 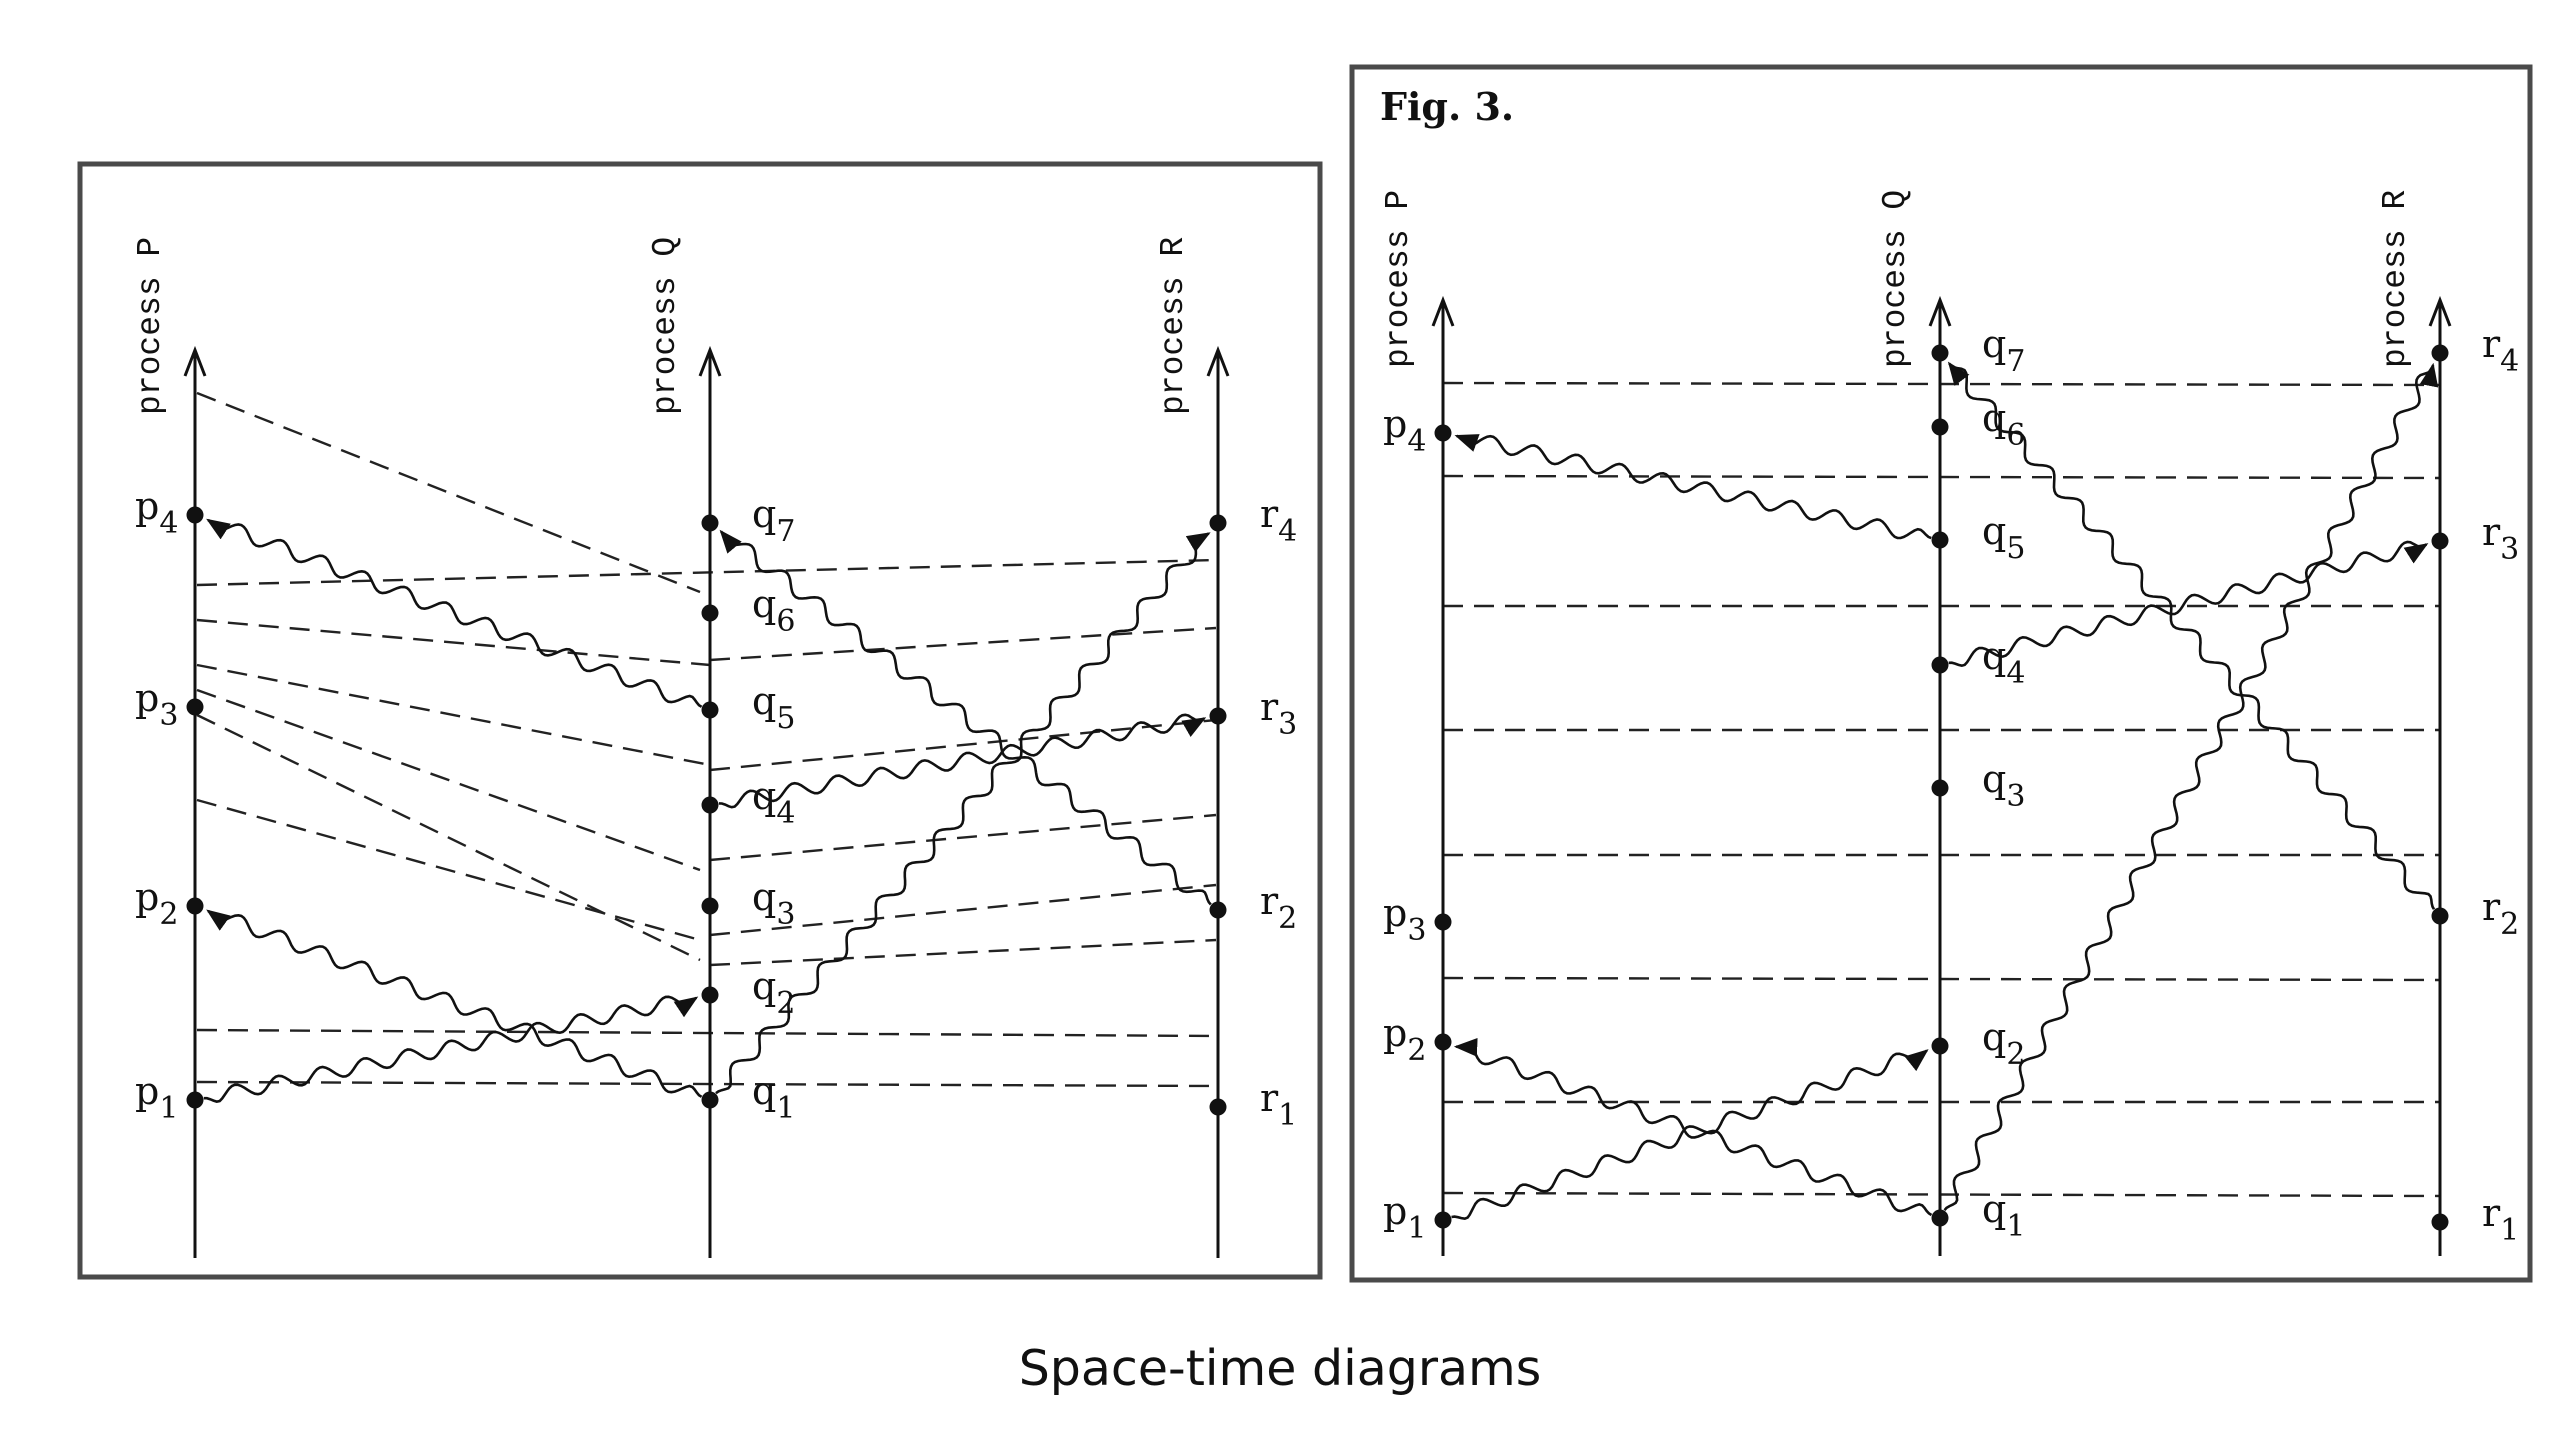 What do you see at coordinates (1280, 1368) in the screenshot?
I see `figure-caption: Space-time diagrams` at bounding box center [1280, 1368].